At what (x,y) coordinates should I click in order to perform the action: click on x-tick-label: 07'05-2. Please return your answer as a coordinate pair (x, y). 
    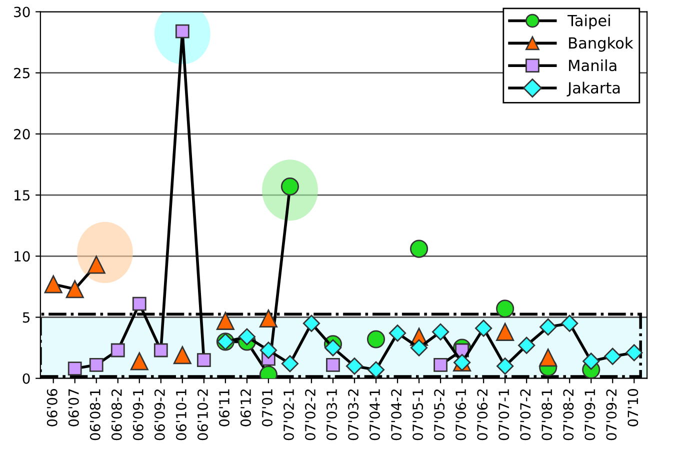
    Looking at the image, I should click on (439, 414).